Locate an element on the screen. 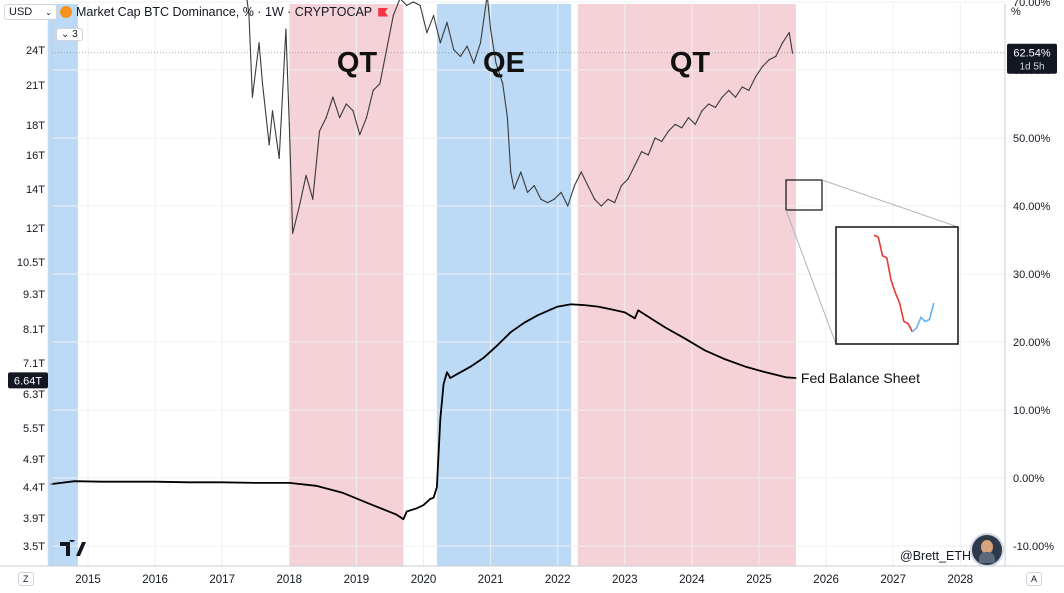 The image size is (1064, 593). left-tick-label: 12T is located at coordinates (35, 229).